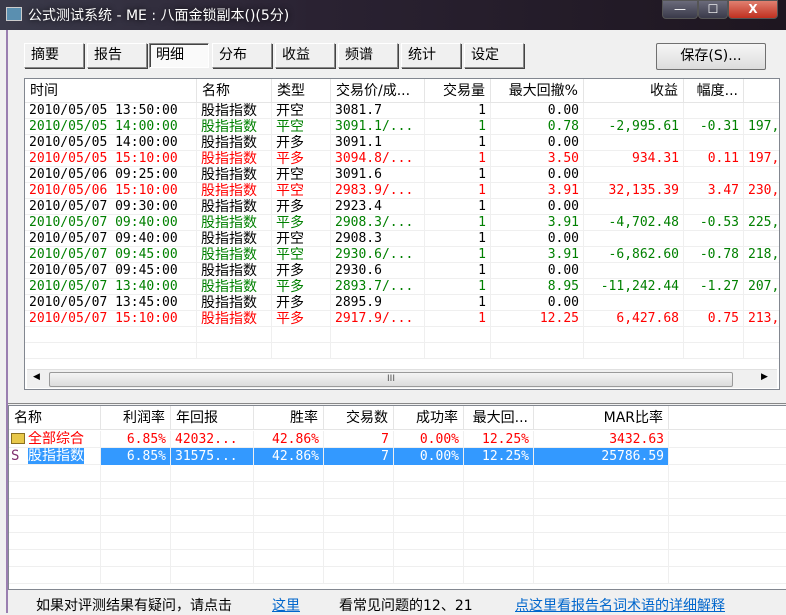 The image size is (786, 615). What do you see at coordinates (402, 303) in the screenshot?
I see `table-row: 2010/05/07 13:45:00 股指指数 开多 2895.9 1 0.00` at bounding box center [402, 303].